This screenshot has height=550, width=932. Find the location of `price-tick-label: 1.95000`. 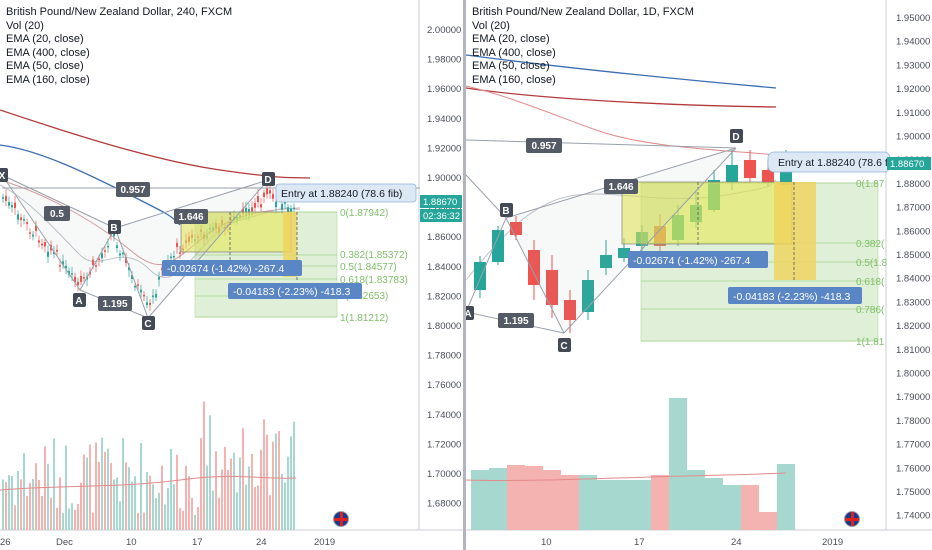

price-tick-label: 1.95000 is located at coordinates (913, 18).